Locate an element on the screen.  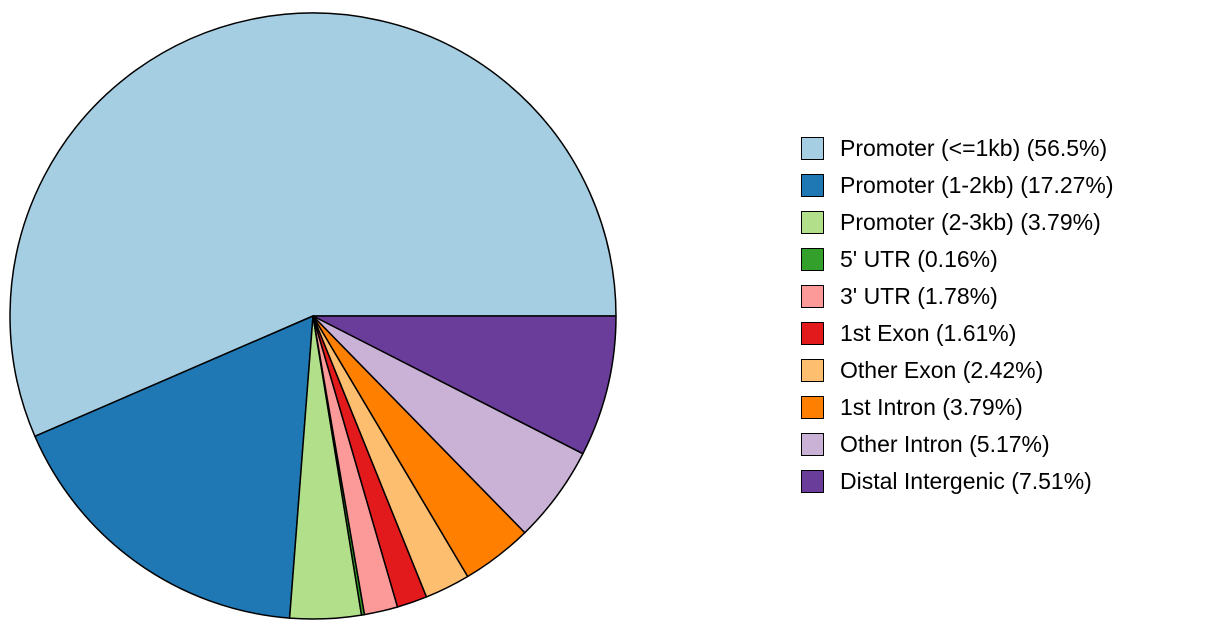
legend-item-5-utr: 5' UTR (0.16%) is located at coordinates (957, 259).